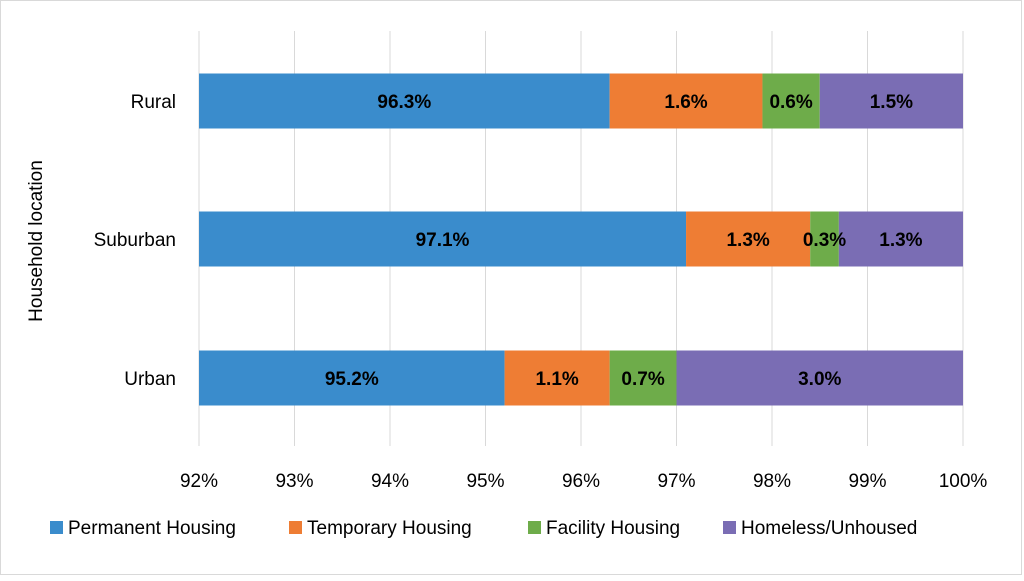 The height and width of the screenshot is (581, 1024). I want to click on data-label: 3.0%, so click(819, 379).